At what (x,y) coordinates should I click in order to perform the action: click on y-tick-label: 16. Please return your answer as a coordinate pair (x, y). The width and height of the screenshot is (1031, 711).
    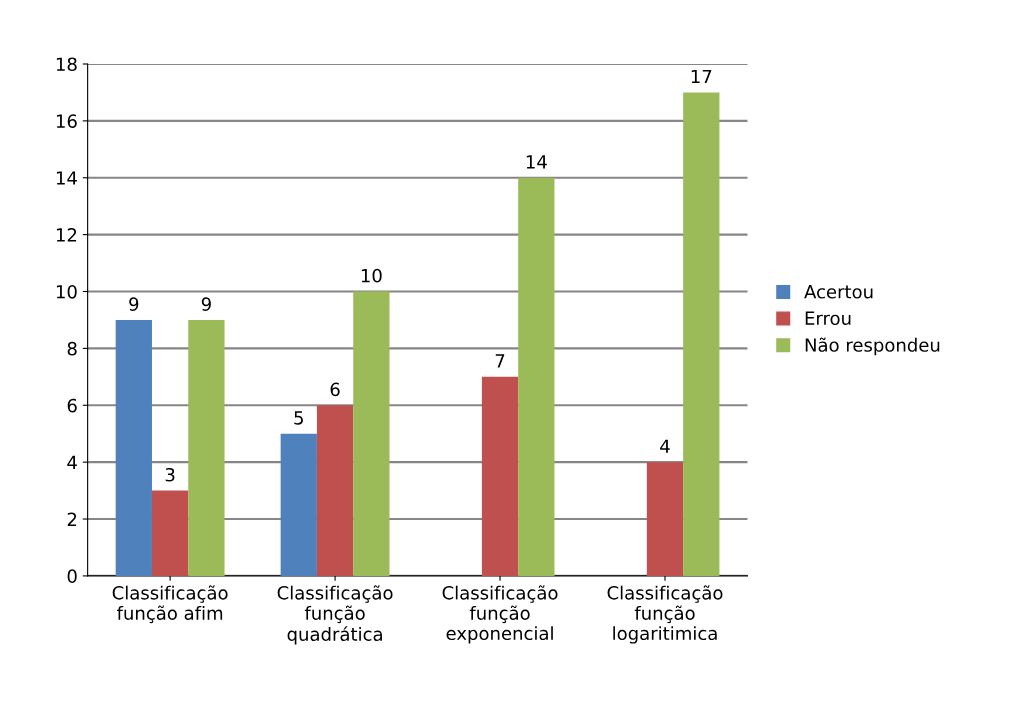
    Looking at the image, I should click on (66, 121).